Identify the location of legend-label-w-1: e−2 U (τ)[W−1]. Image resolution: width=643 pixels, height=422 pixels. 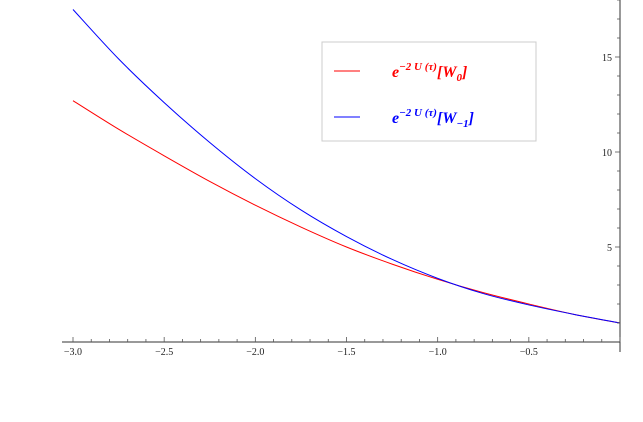
(433, 118).